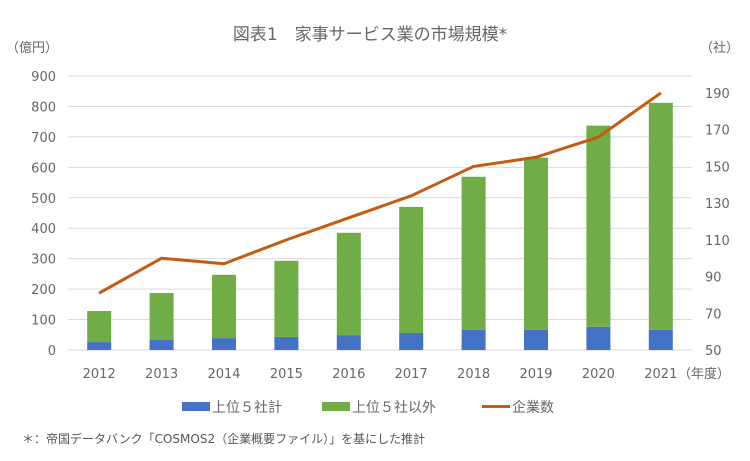 This screenshot has height=461, width=750. I want to click on right-tick-label: 50, so click(713, 351).